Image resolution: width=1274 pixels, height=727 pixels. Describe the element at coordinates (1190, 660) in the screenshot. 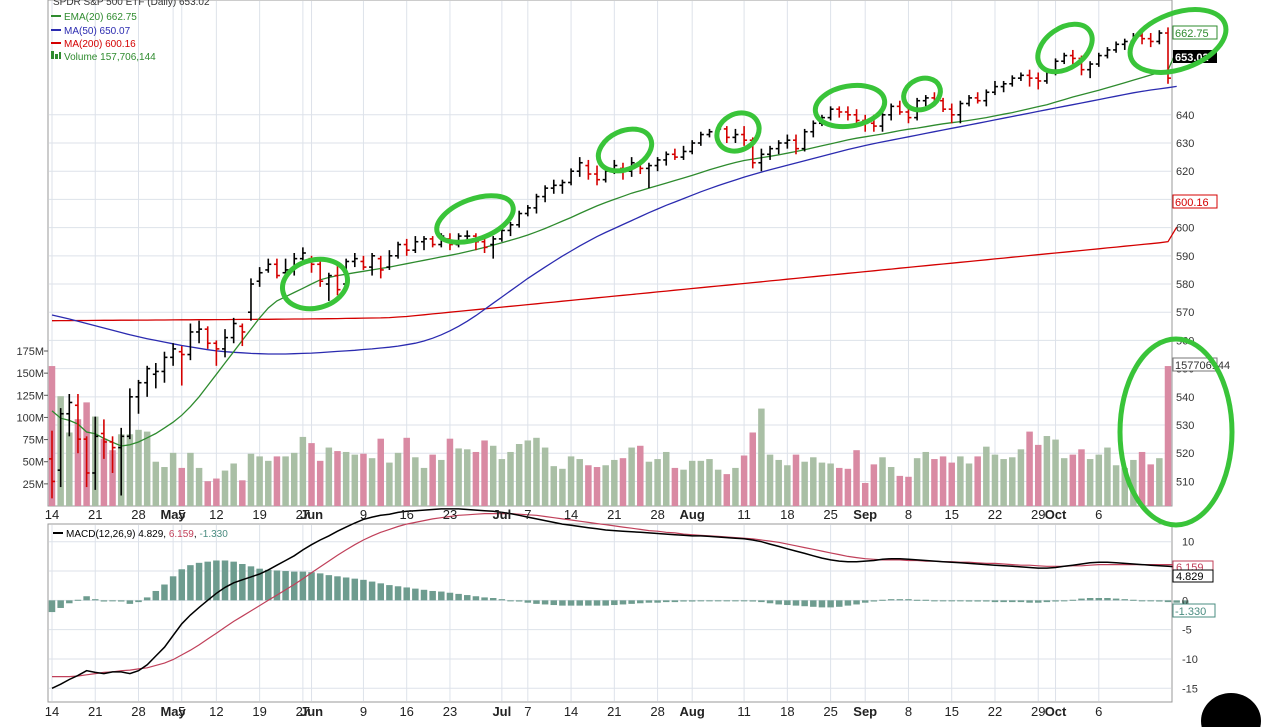

I see `macd-tick-label: -10` at that location.